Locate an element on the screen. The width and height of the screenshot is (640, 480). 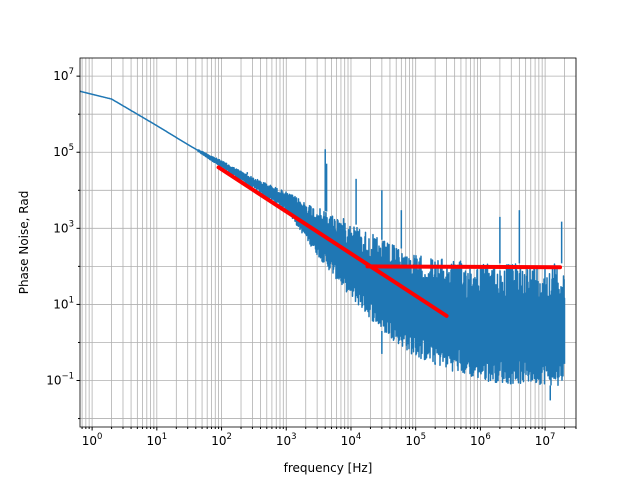
y-tick-label: 10⁻¹ is located at coordinates (60, 380).